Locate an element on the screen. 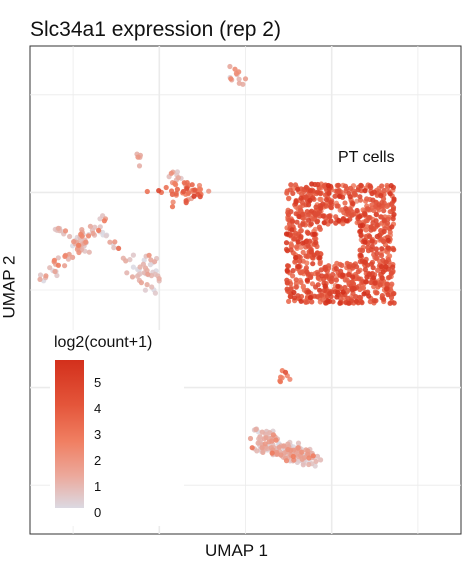 The height and width of the screenshot is (566, 471). legend-tick-1: 1 is located at coordinates (98, 486).